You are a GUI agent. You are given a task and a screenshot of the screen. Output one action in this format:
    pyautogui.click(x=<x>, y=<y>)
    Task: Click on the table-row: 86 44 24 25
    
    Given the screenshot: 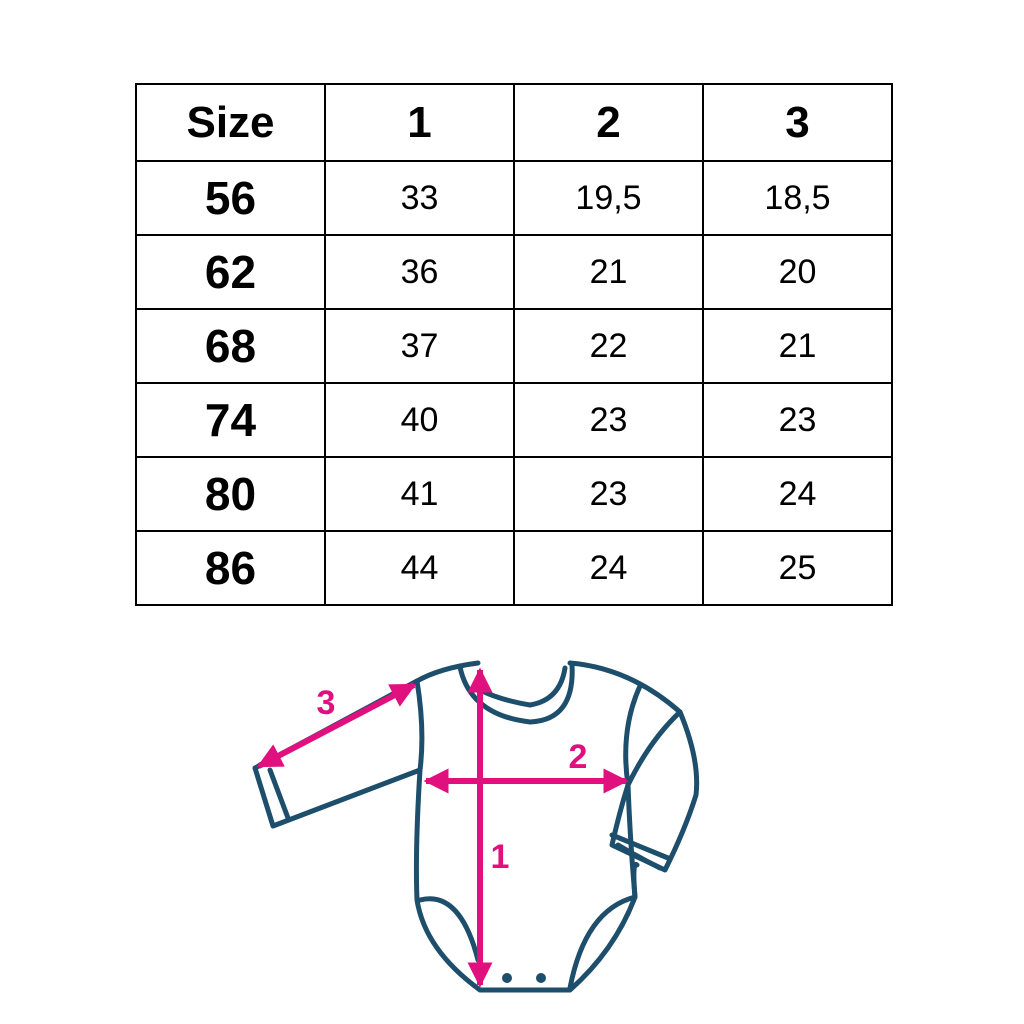 What is the action you would take?
    pyautogui.click(x=514, y=568)
    